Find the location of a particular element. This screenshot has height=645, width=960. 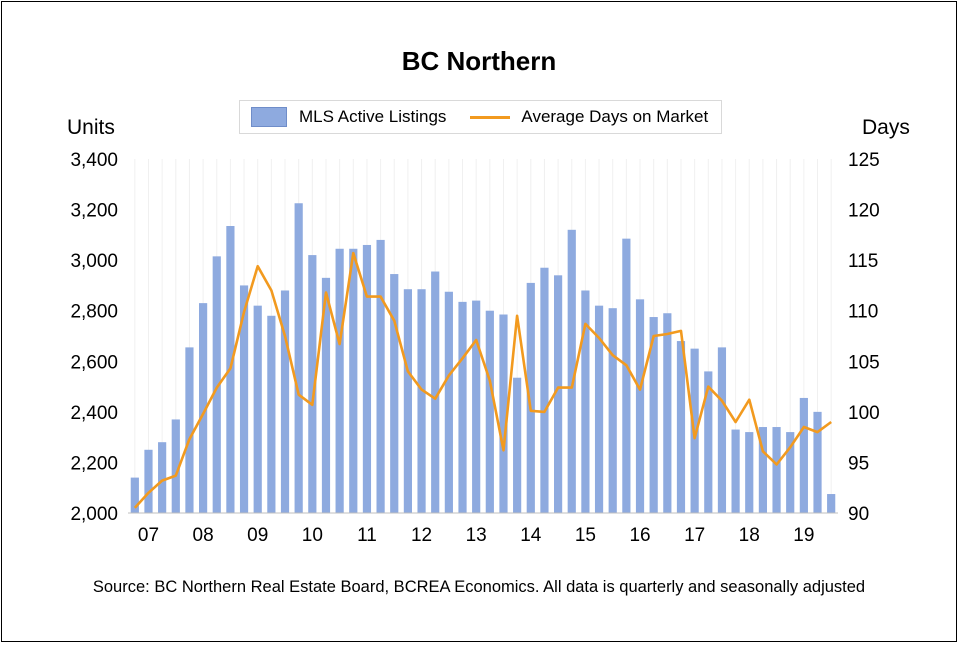

right-tick-label: 100 is located at coordinates (864, 413).